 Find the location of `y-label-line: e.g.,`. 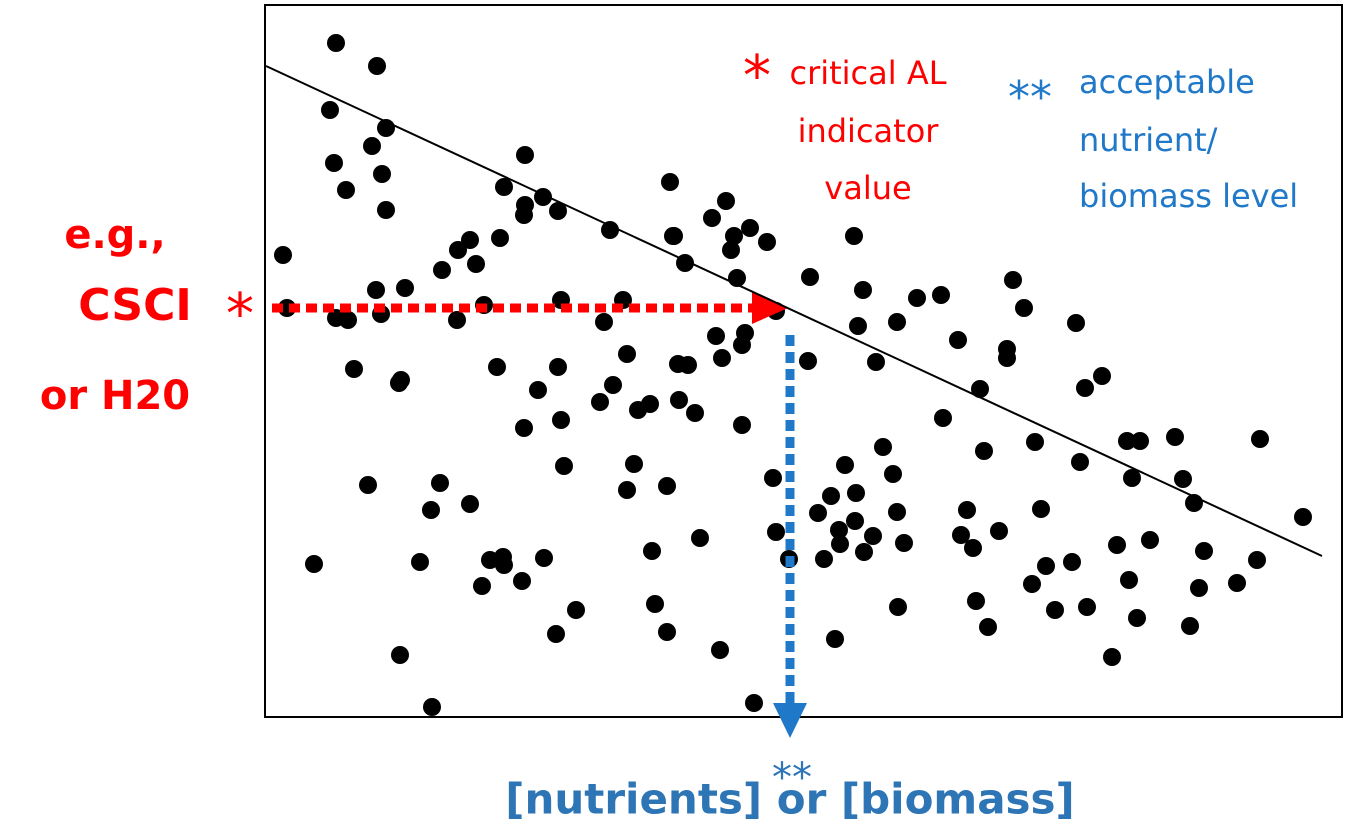

y-label-line: e.g., is located at coordinates (114, 235).